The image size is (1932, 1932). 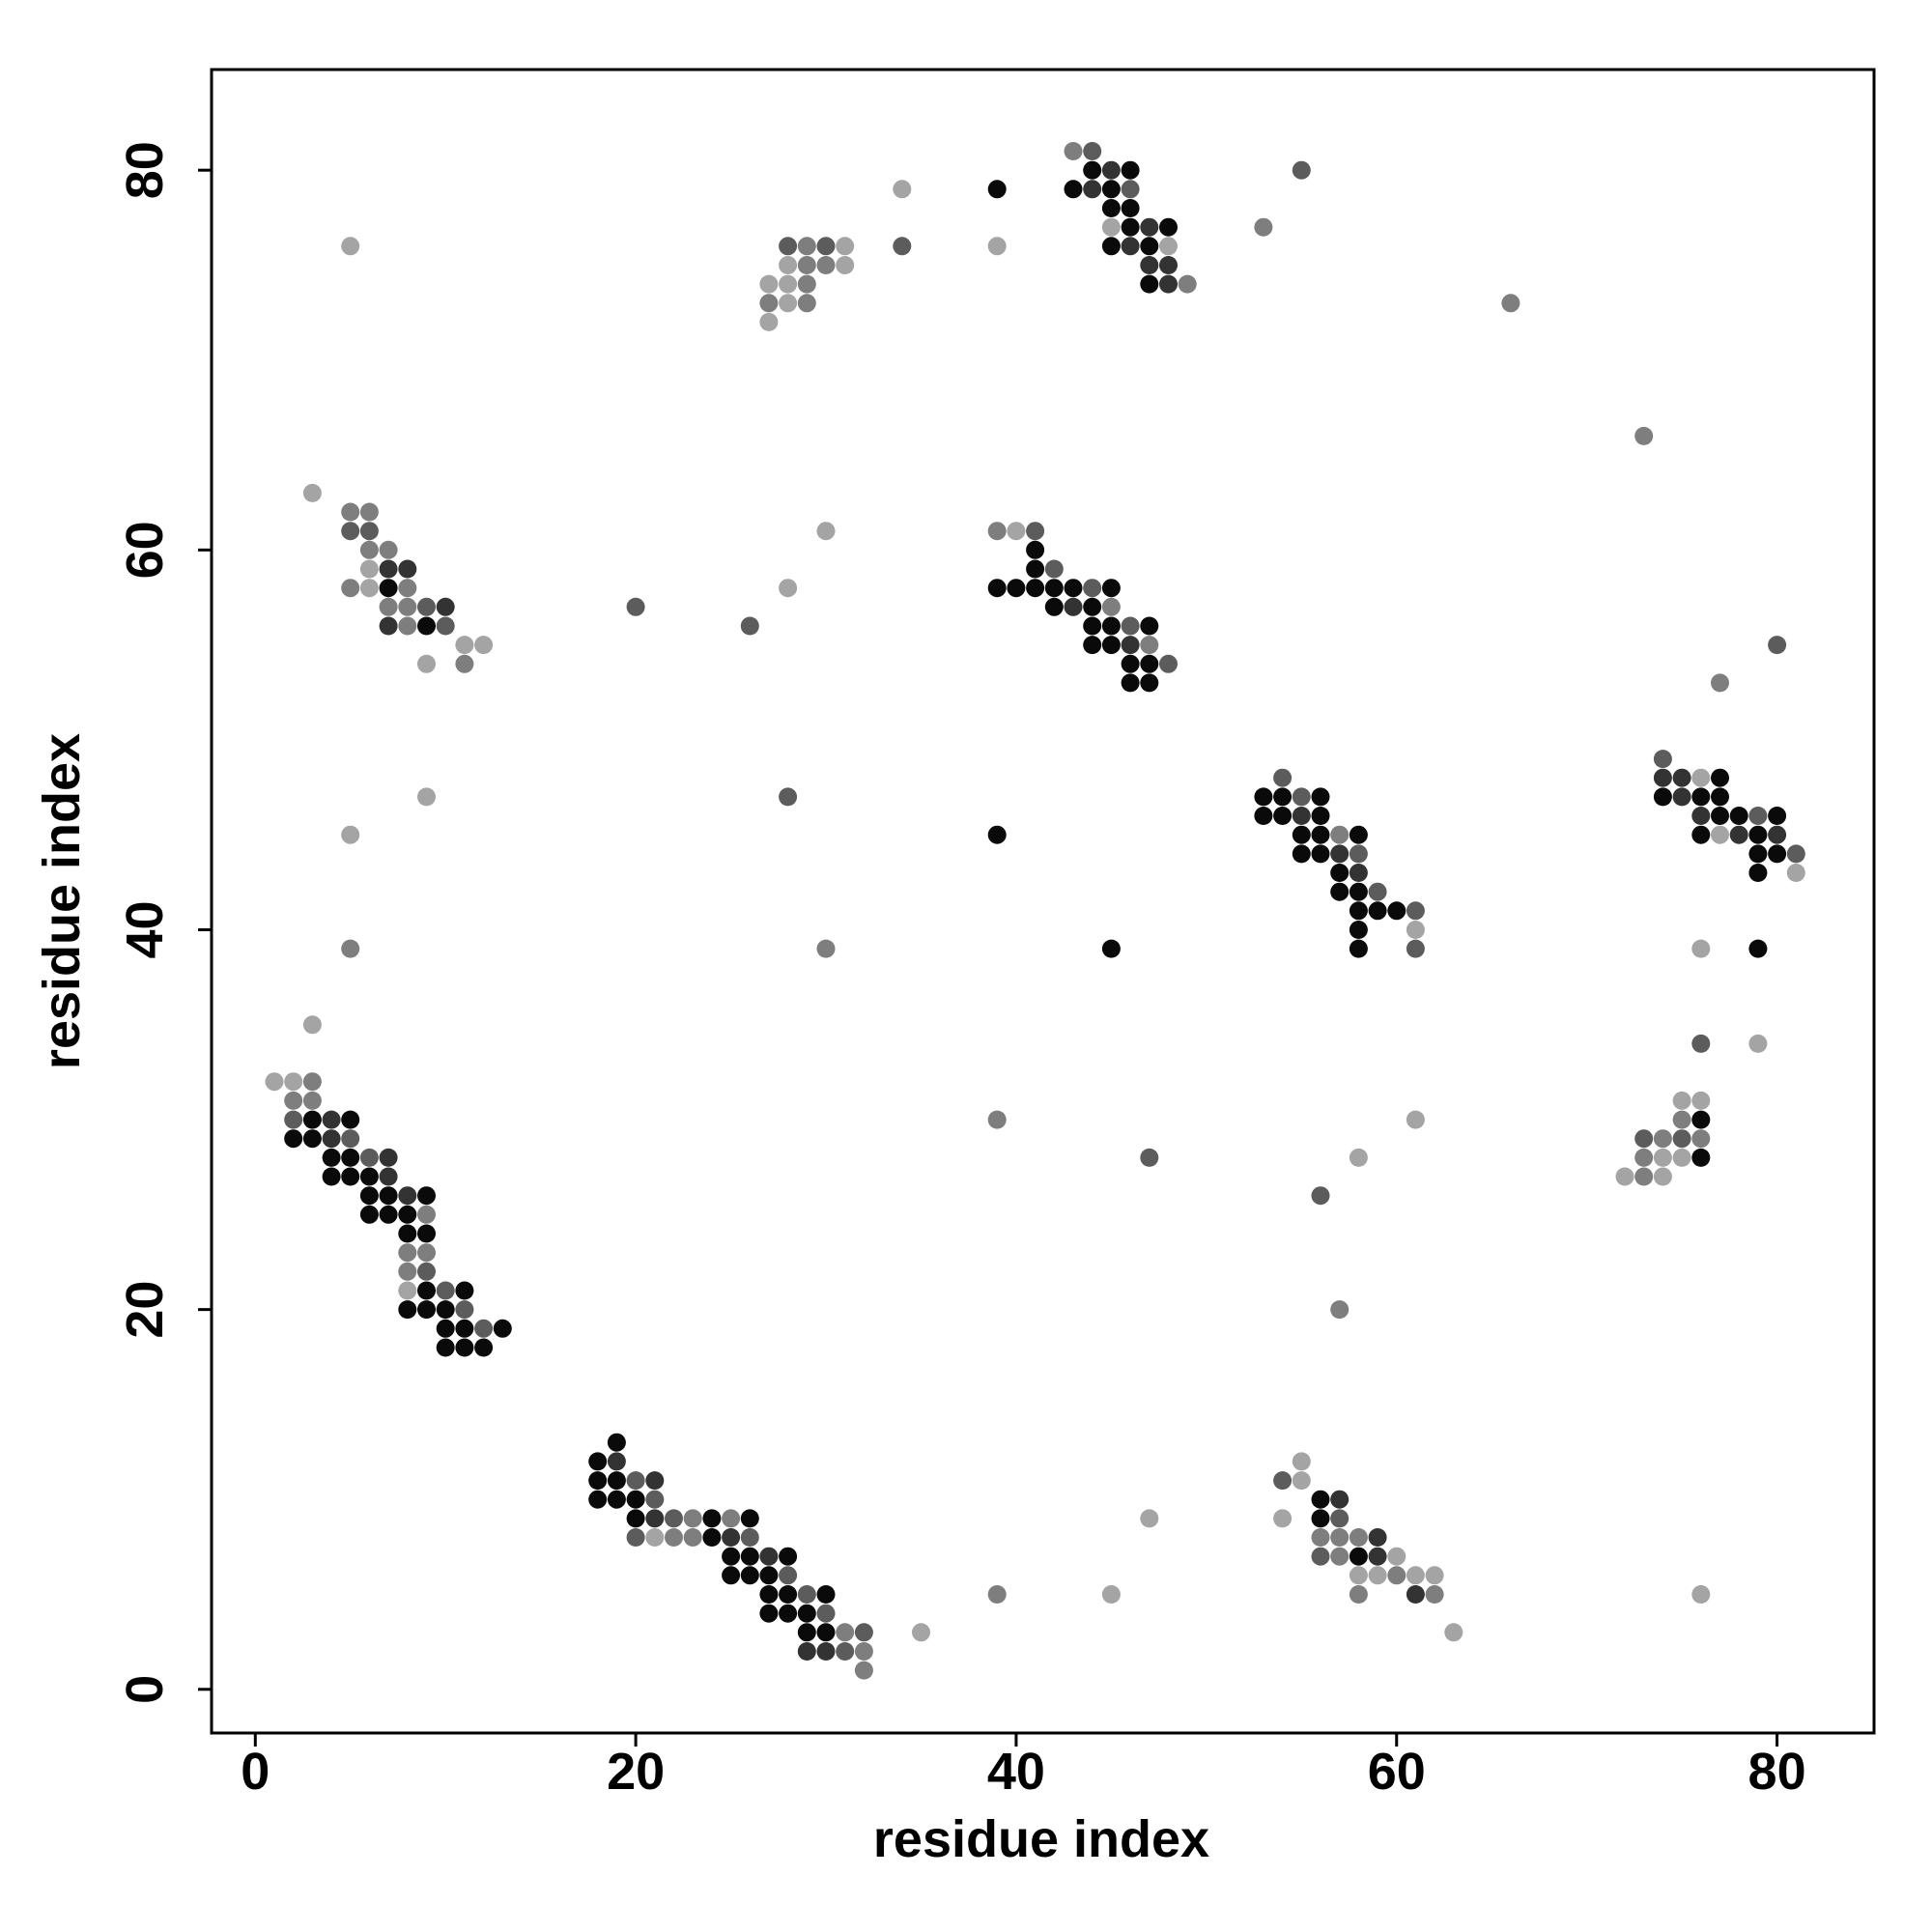 I want to click on y-axis: 0 20 40 60 80, so click(x=164, y=922).